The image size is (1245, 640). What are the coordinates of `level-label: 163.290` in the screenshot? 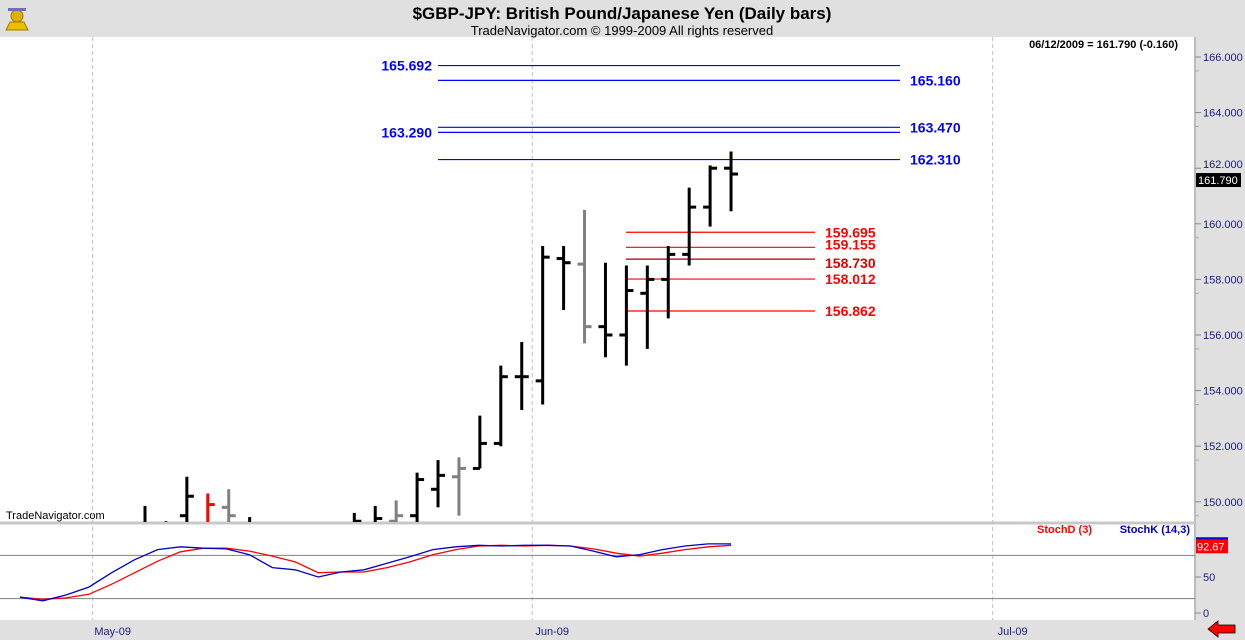 It's located at (406, 132).